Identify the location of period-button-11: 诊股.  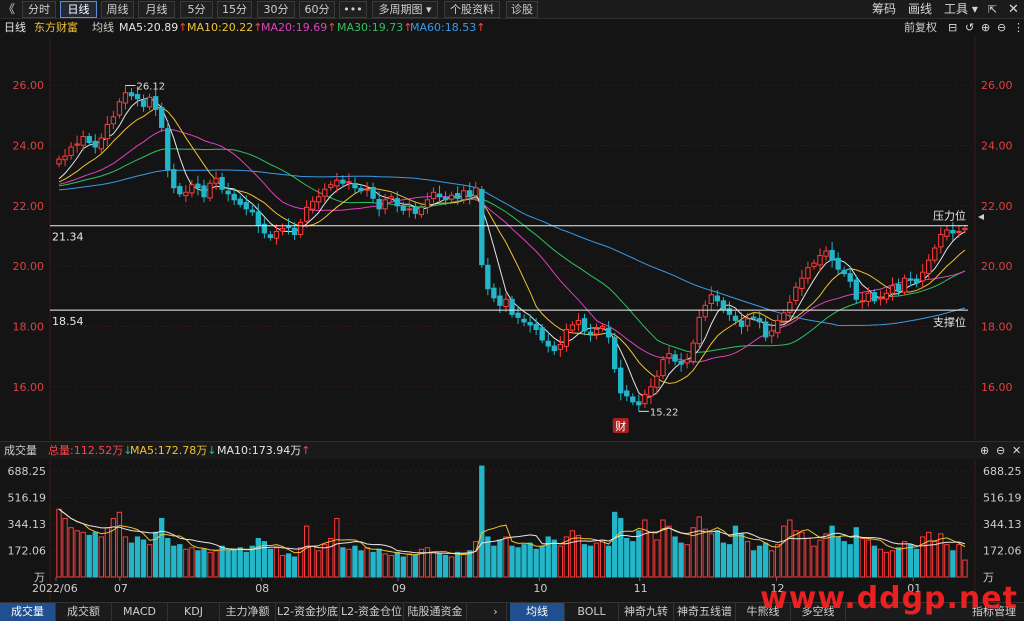
(522, 9).